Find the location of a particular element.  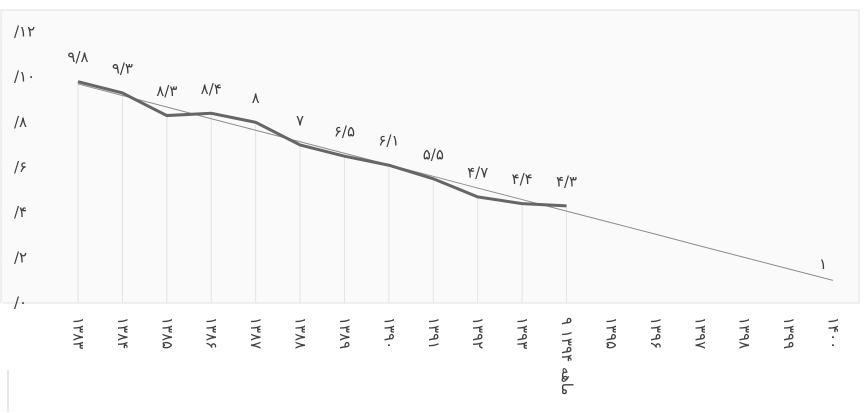

x-tick-label: ۱۳۹۷ is located at coordinates (700, 333).